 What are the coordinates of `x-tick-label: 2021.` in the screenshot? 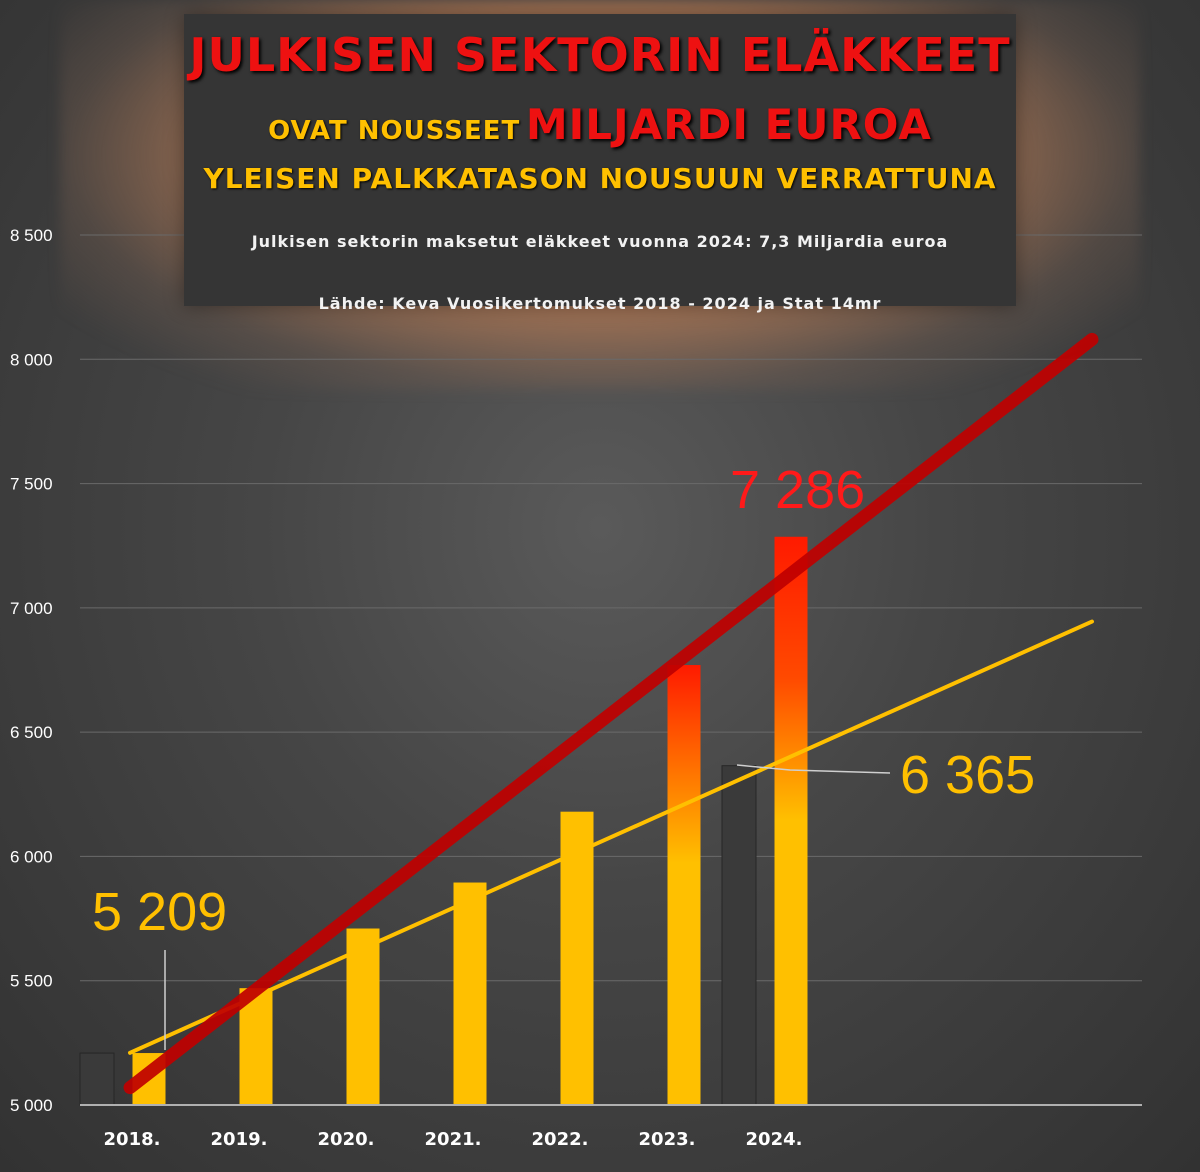 It's located at (453, 1139).